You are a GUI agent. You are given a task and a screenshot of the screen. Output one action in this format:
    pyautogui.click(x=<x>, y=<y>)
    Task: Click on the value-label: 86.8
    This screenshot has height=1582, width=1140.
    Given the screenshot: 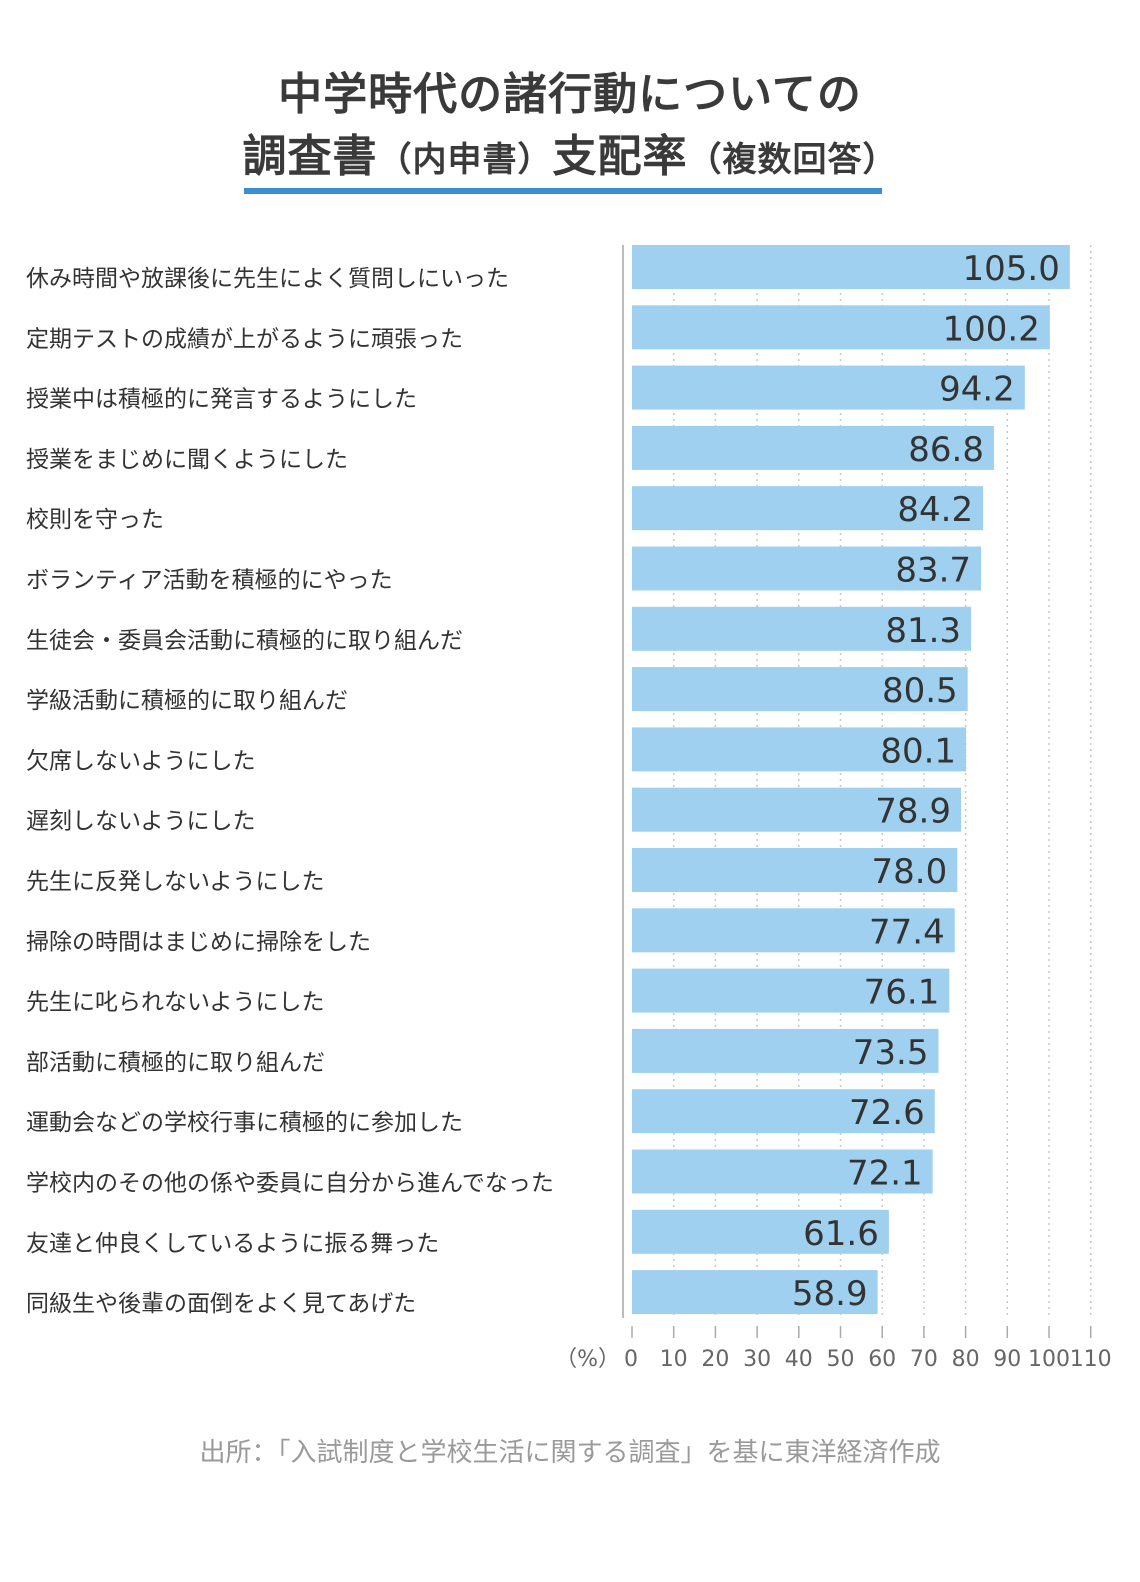 What is the action you would take?
    pyautogui.click(x=946, y=450)
    